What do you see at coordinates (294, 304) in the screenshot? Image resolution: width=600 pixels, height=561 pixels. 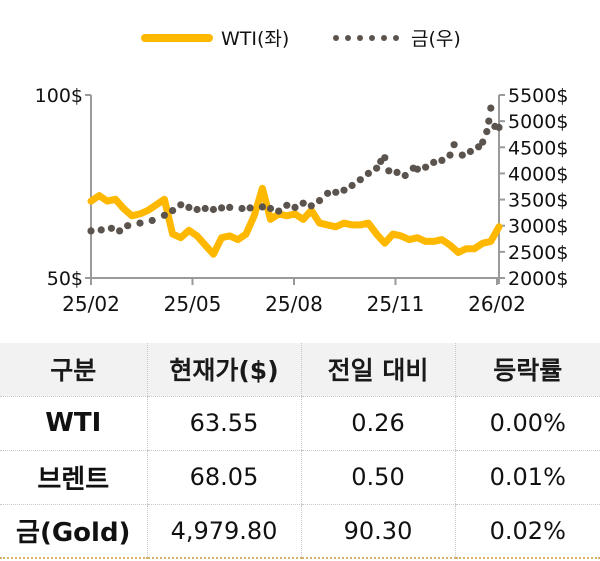 I see `x-axis-label: 25/08` at bounding box center [294, 304].